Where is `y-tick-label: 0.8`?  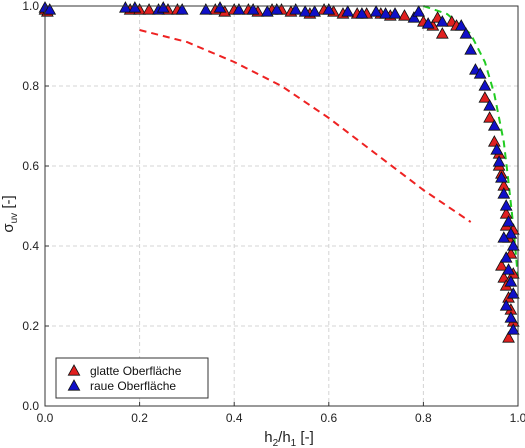 y-tick-label: 0.8 is located at coordinates (30, 86).